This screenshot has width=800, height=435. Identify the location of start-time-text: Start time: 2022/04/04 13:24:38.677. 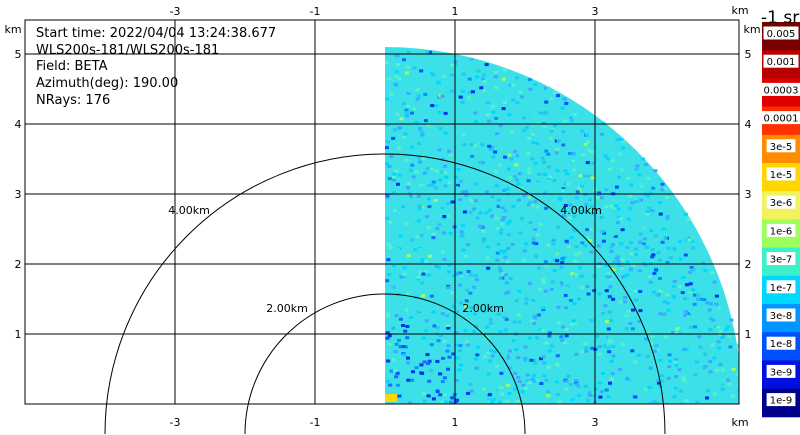
(156, 33).